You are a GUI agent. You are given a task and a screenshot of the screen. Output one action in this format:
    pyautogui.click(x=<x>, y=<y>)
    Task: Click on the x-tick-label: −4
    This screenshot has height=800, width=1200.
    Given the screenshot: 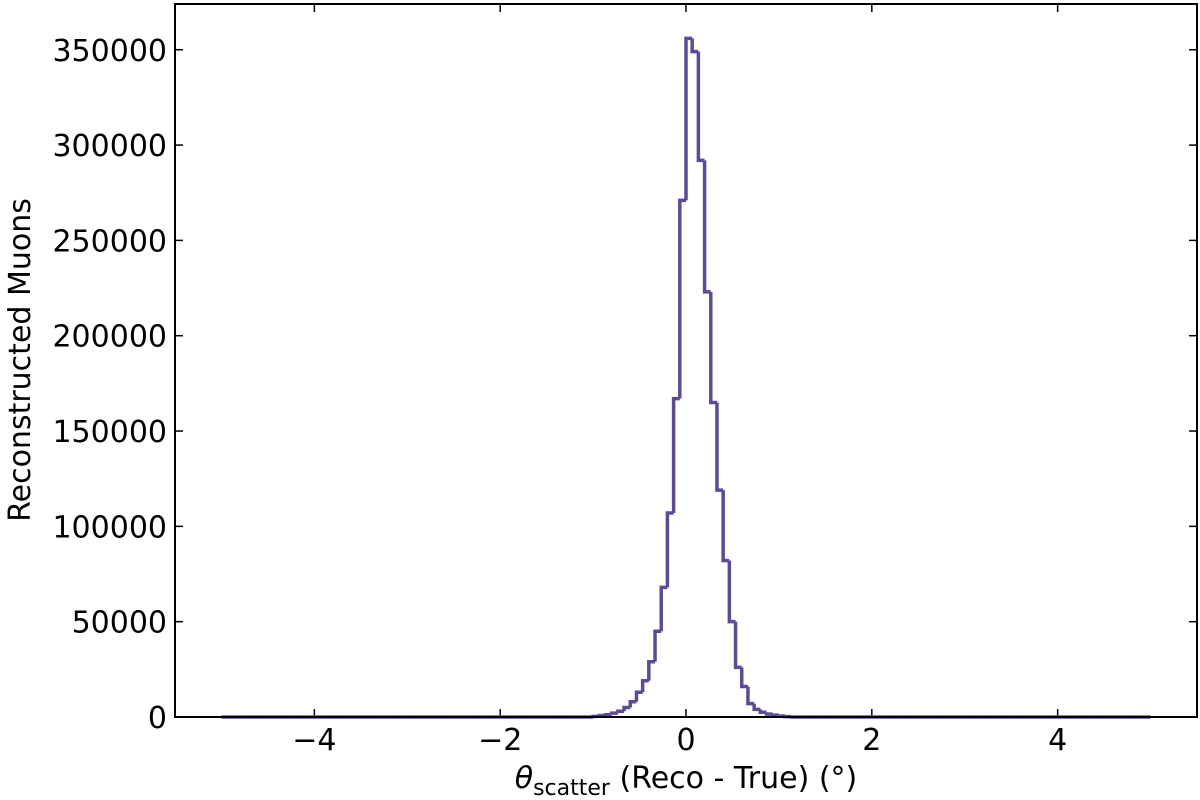 What is the action you would take?
    pyautogui.click(x=314, y=740)
    